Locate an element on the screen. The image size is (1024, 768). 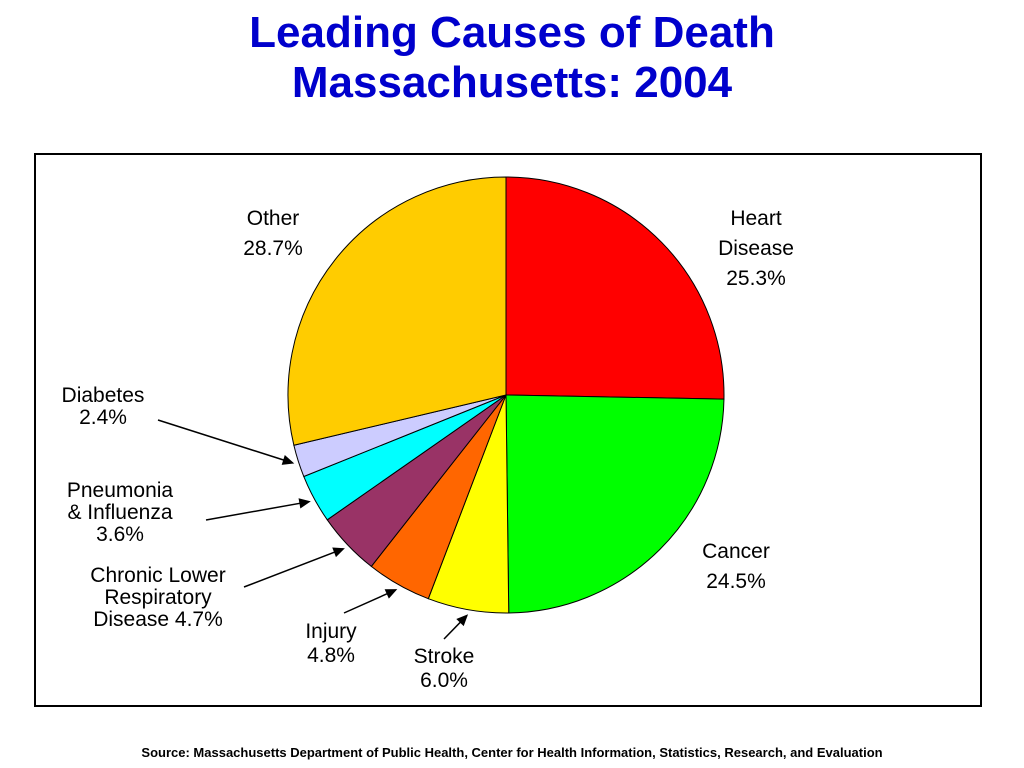
slice-label-chronic-lower-respiratory: Chronic Lower Respiratory Disease 4.7% is located at coordinates (158, 597).